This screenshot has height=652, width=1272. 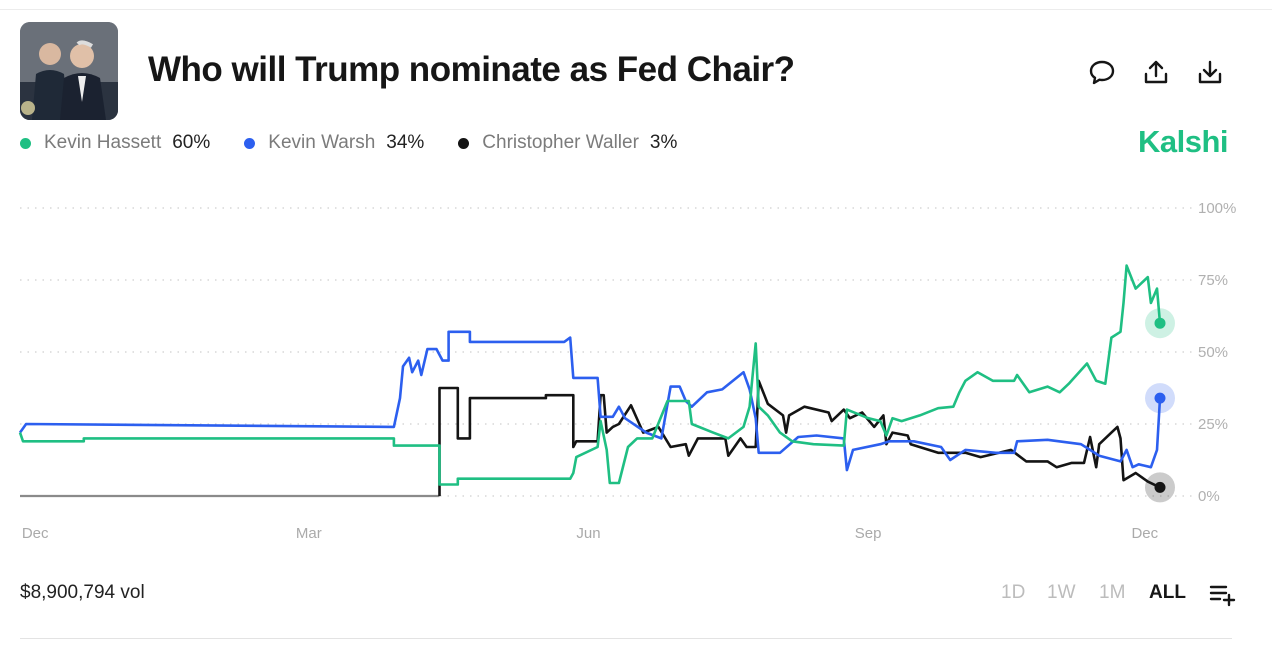 I want to click on bottom-divider, so click(x=626, y=638).